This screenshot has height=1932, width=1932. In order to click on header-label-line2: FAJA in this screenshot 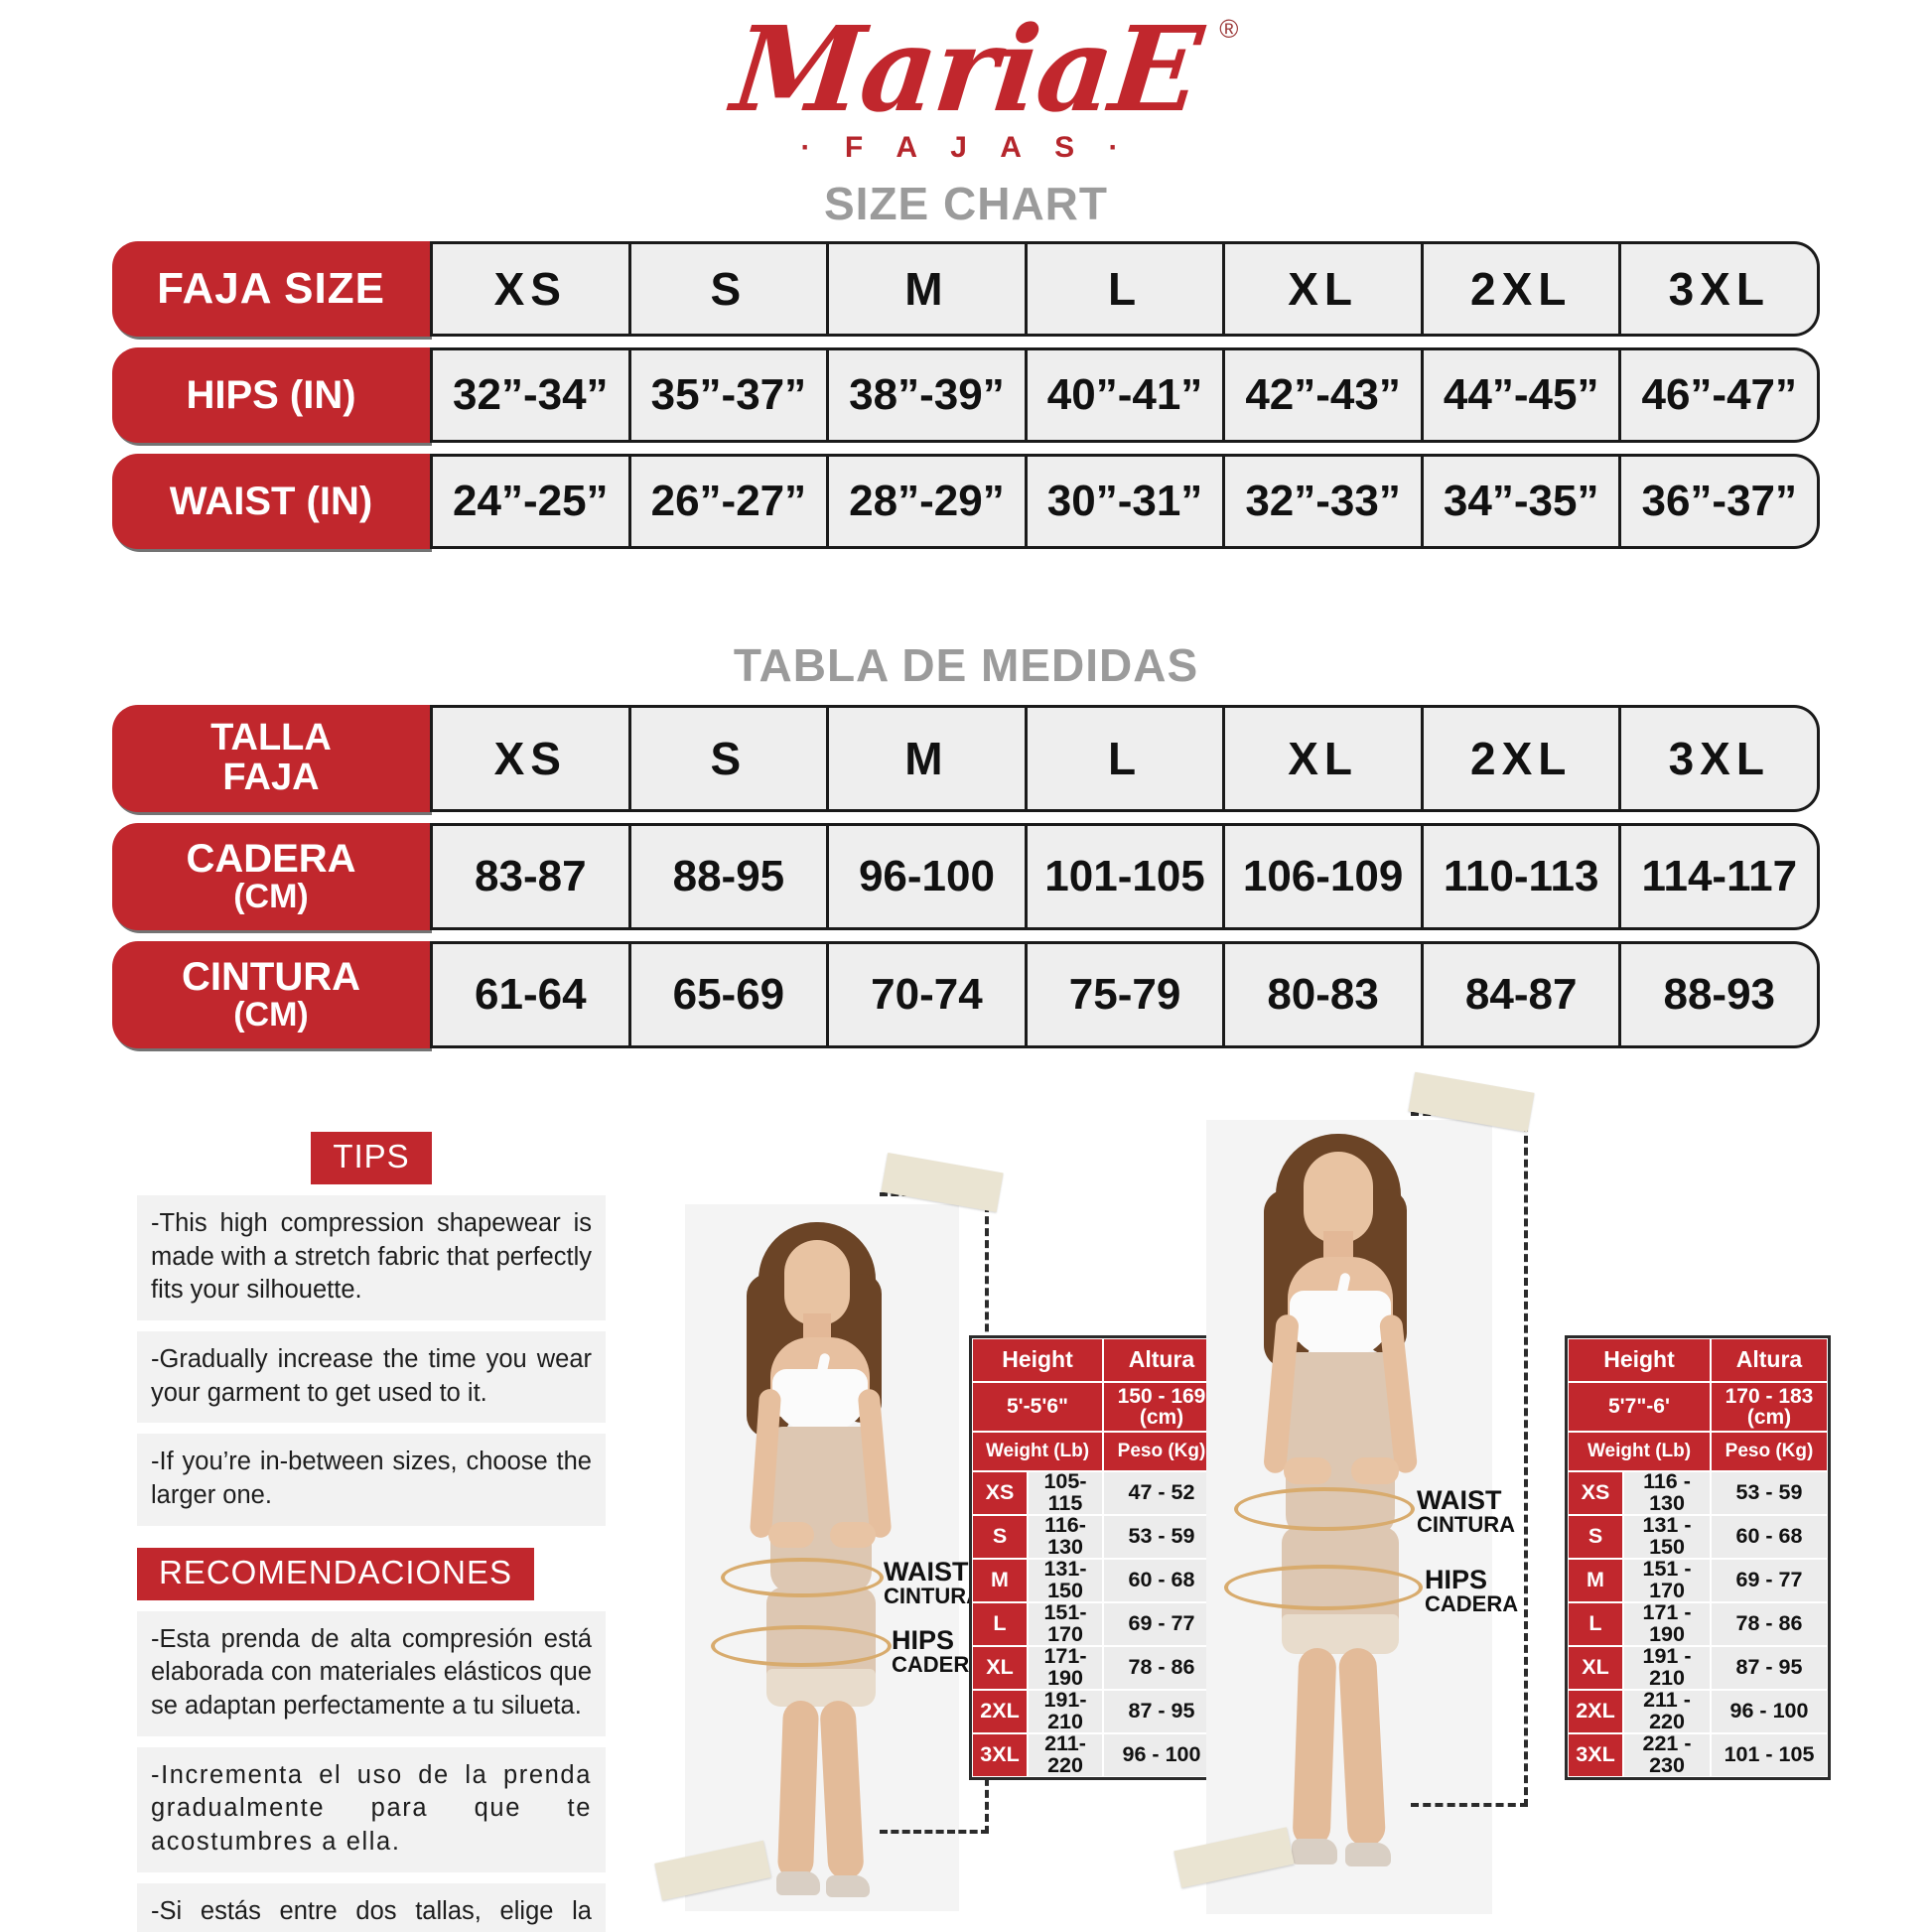, I will do `click(271, 777)`.